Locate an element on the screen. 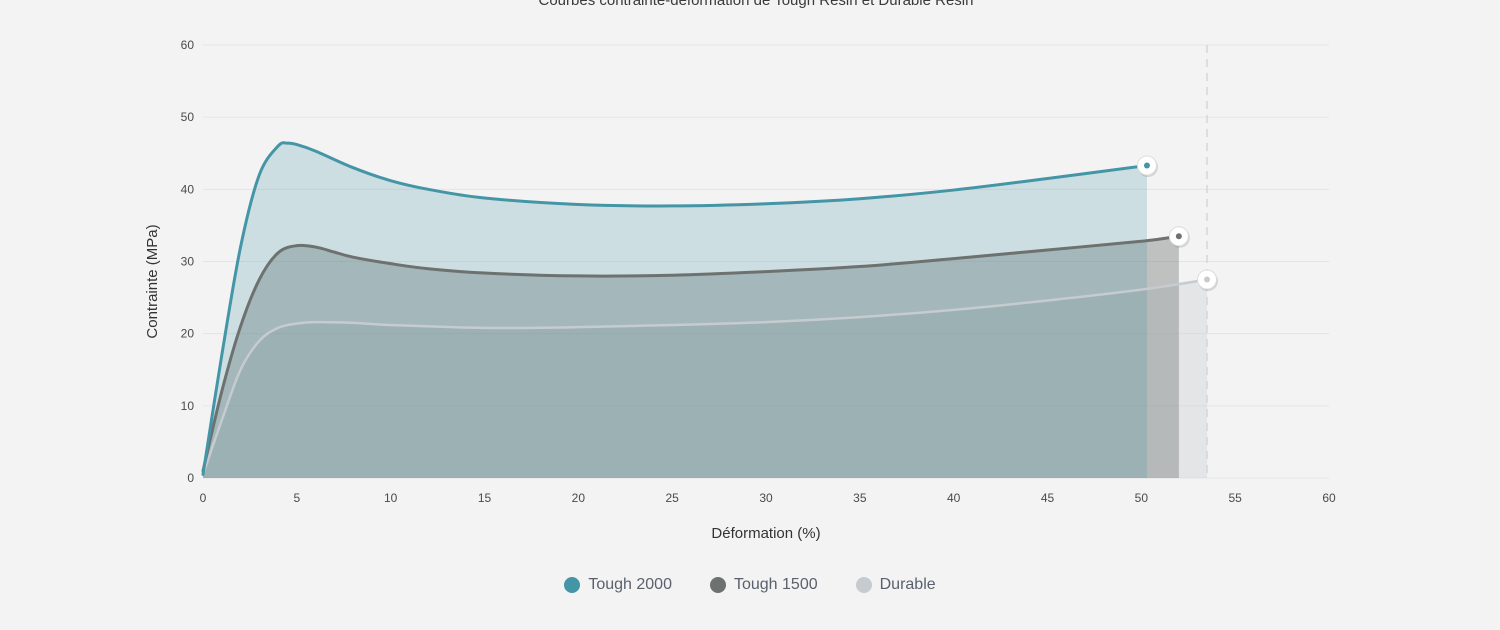 The width and height of the screenshot is (1500, 630). end-marker-durable is located at coordinates (1208, 280).